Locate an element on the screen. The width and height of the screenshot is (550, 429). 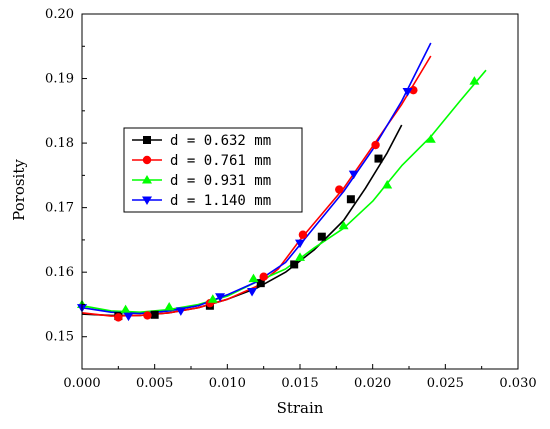
x-axis: 0.000 0.005 0.010 0.015 0.020 0.025 0.030 is located at coordinates (300, 377).